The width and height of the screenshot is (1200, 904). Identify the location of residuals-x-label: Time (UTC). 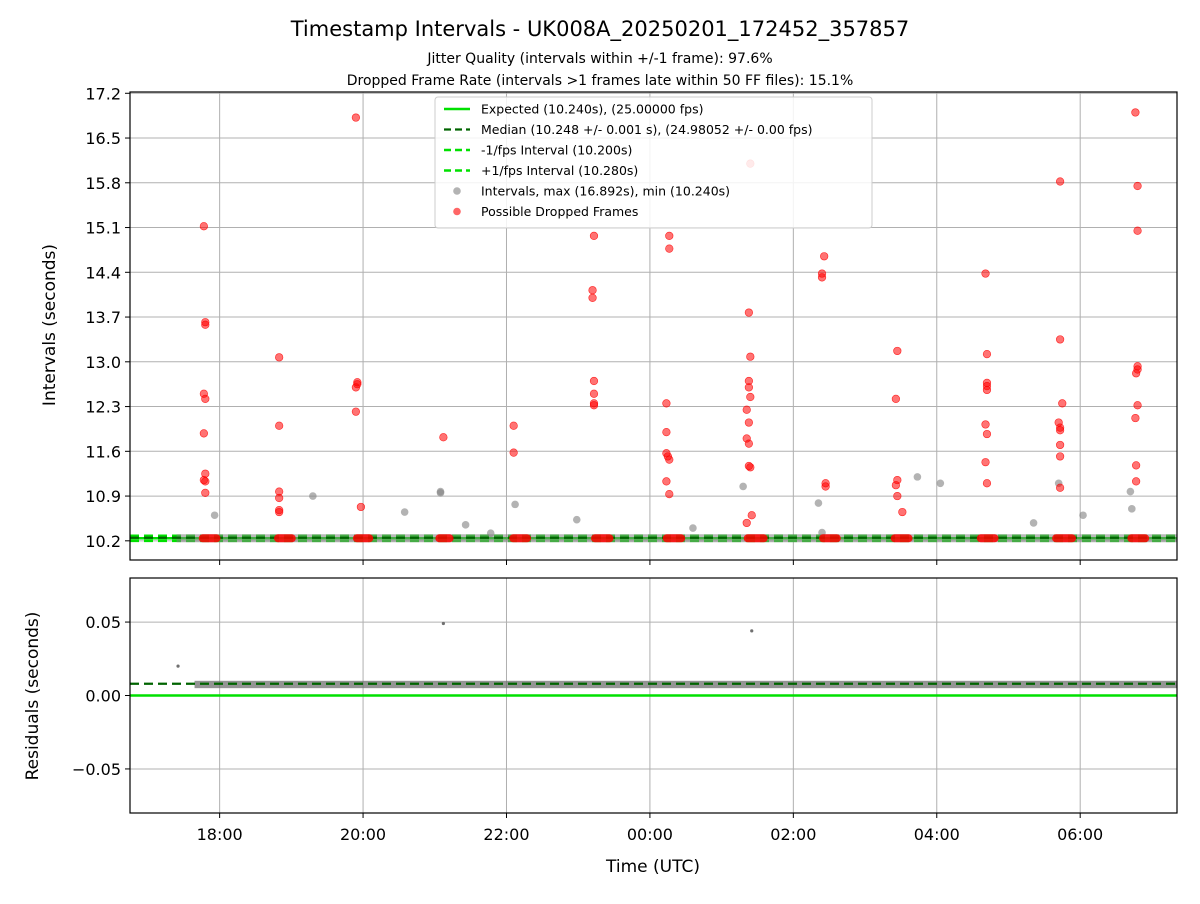
(652, 867).